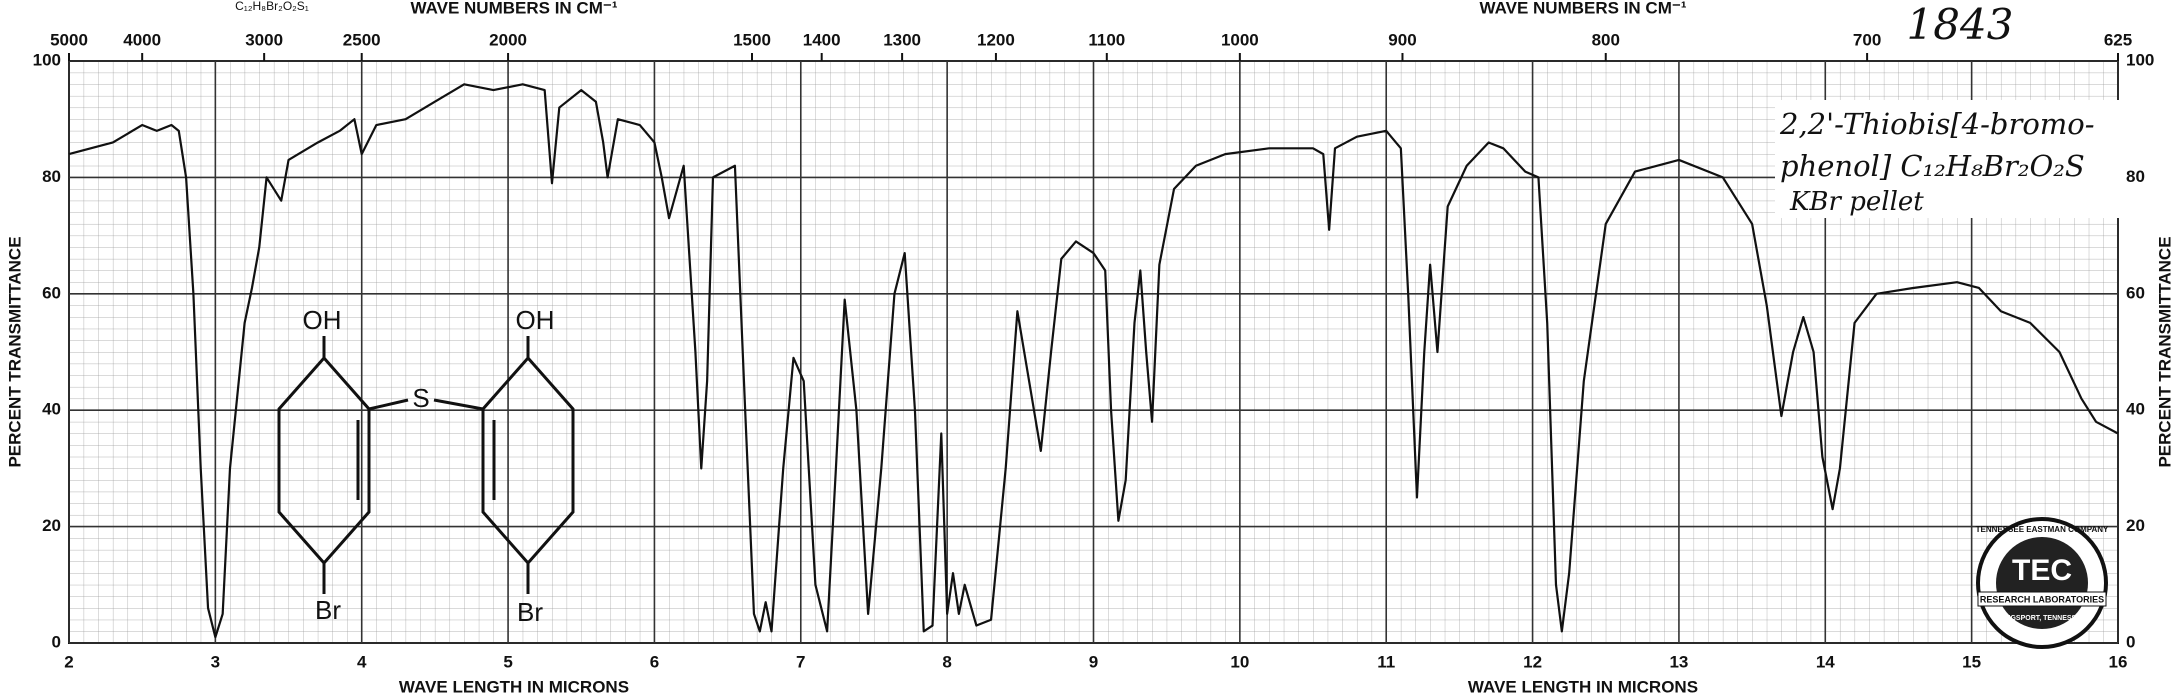  I want to click on x-tick-label: 10, so click(1239, 661).